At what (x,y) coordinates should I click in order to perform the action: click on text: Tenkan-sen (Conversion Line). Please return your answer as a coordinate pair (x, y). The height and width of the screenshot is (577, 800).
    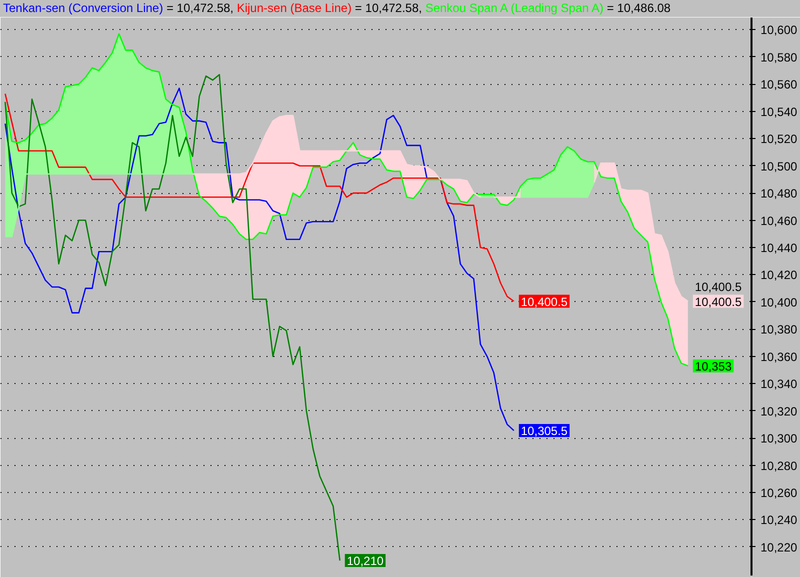
    Looking at the image, I should click on (83, 8).